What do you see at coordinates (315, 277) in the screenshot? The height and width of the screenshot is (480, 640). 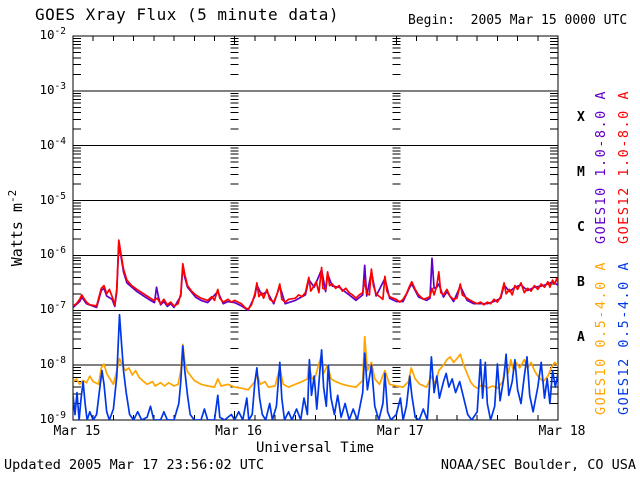 I see `series-goes10-long-line` at bounding box center [315, 277].